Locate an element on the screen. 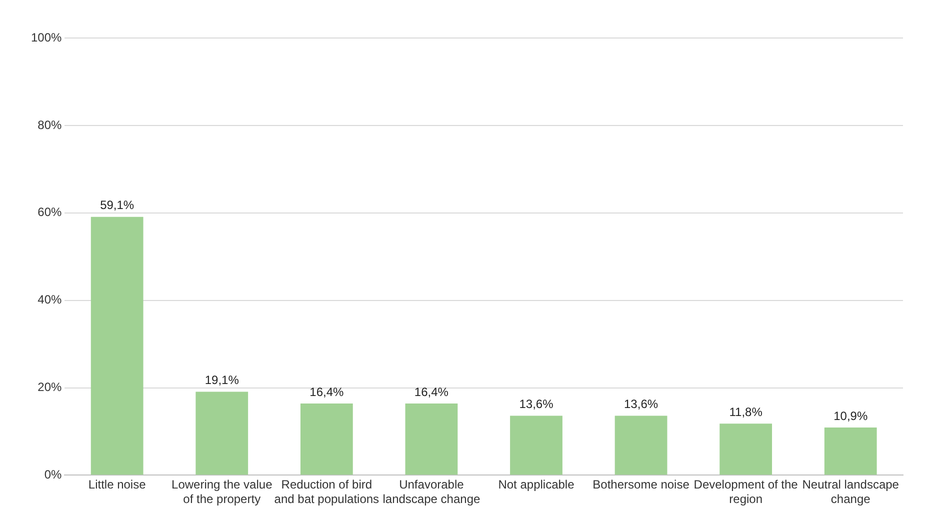  y-tick-label: 100% is located at coordinates (46, 37).